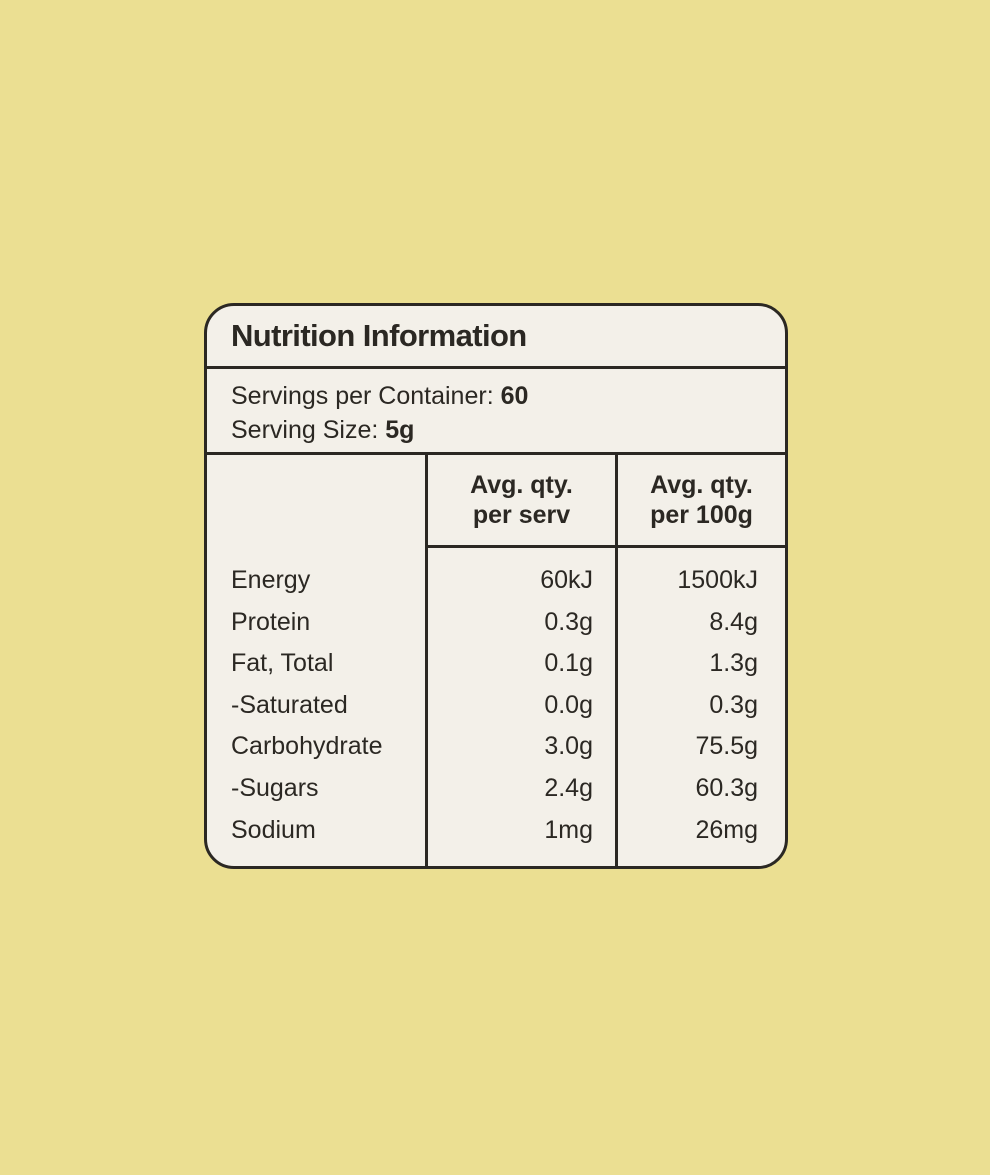  Describe the element at coordinates (521, 515) in the screenshot. I see `column-header-per-serv-line2: per serv` at that location.